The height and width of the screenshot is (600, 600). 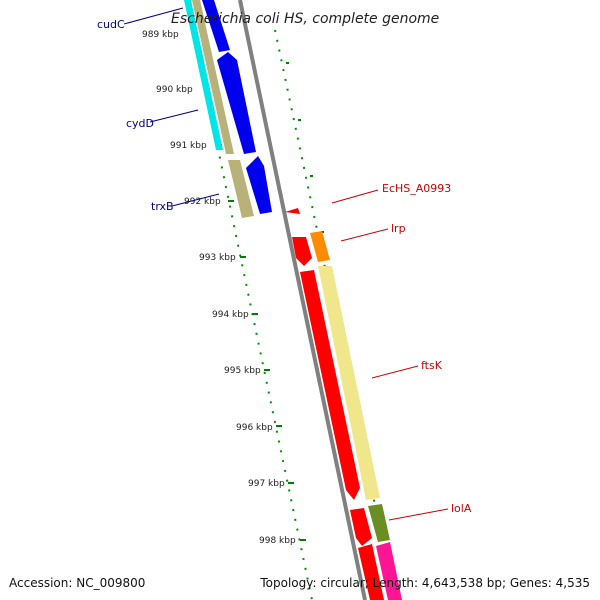 What do you see at coordinates (174, 90) in the screenshot?
I see `tick-label: 990 kbp` at bounding box center [174, 90].